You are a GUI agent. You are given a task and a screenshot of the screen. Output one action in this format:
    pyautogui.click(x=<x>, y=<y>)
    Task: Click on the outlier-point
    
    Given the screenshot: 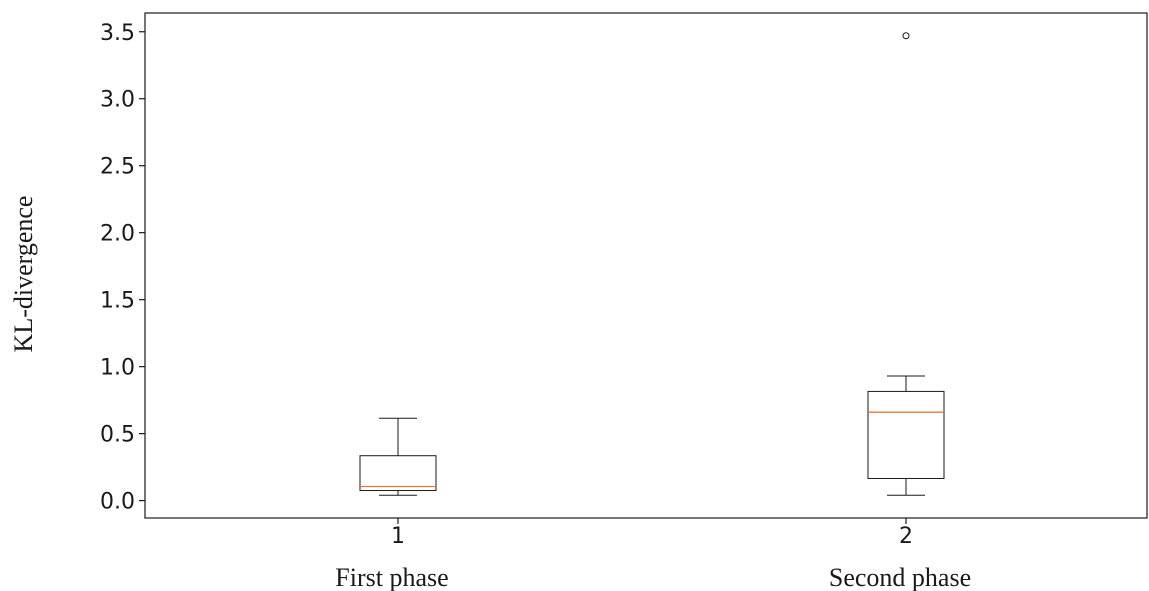 What is the action you would take?
    pyautogui.click(x=906, y=36)
    